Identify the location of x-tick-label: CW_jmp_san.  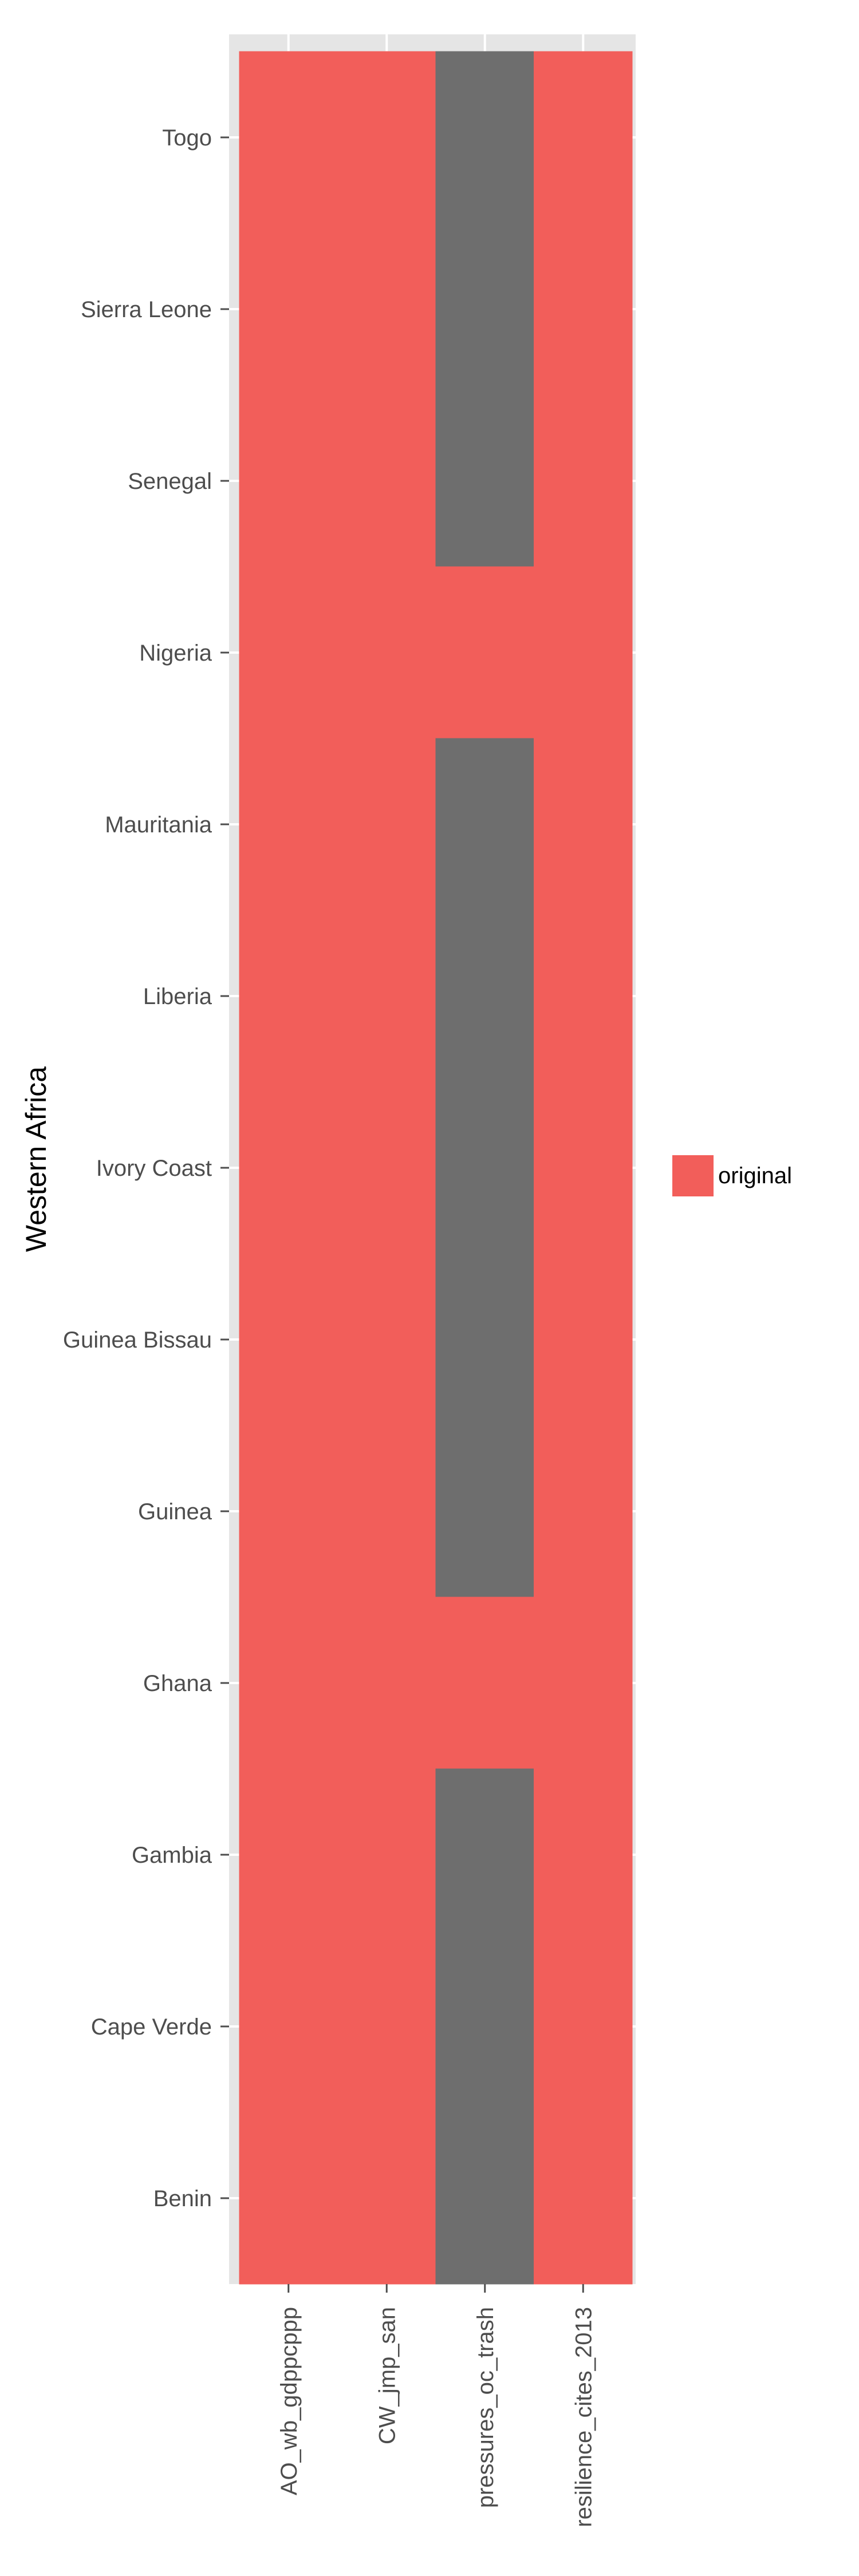
(387, 2375).